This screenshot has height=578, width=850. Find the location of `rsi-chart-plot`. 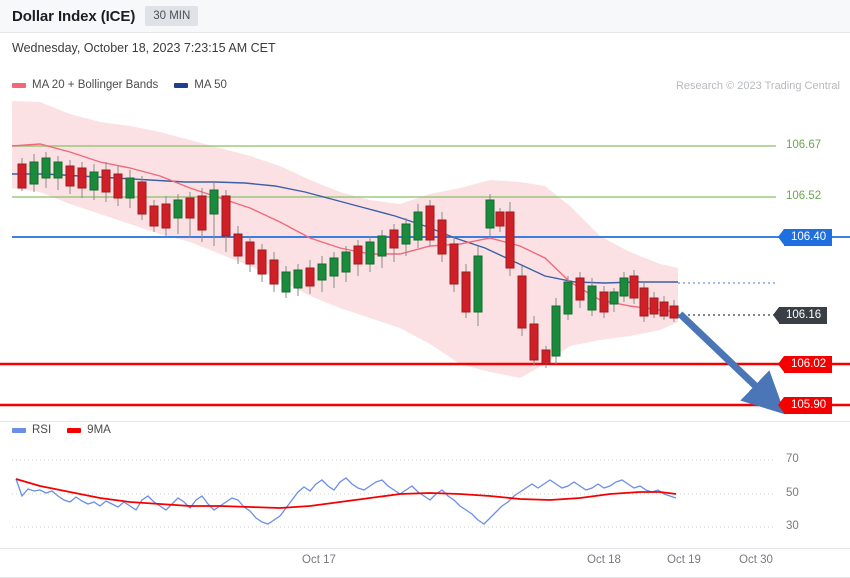

rsi-chart-plot is located at coordinates (394, 493).